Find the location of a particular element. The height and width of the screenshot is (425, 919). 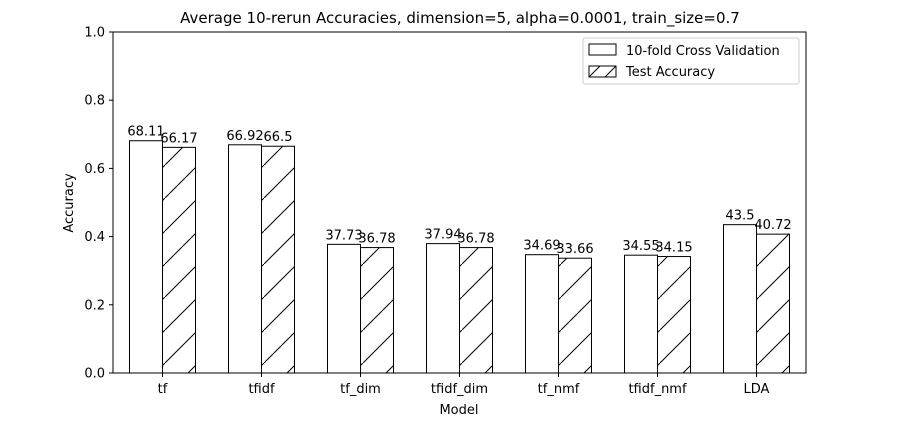

legend-frame is located at coordinates (691, 61).